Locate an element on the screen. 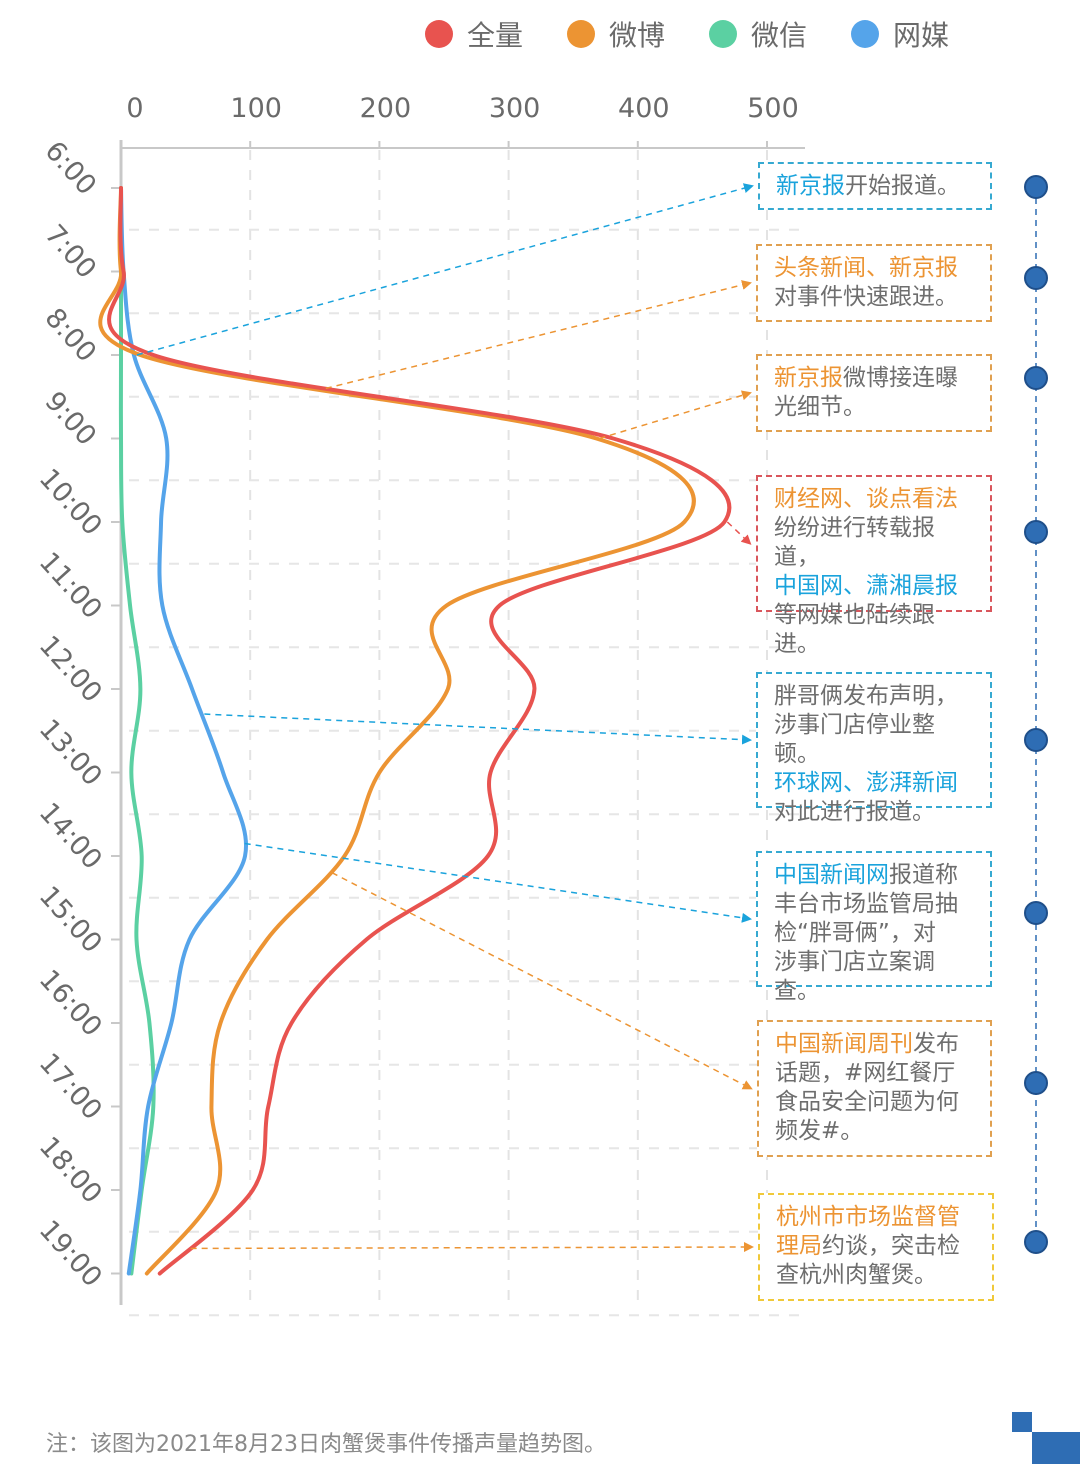 The height and width of the screenshot is (1464, 1080). y-tick-label: 13:00 is located at coordinates (70, 753).